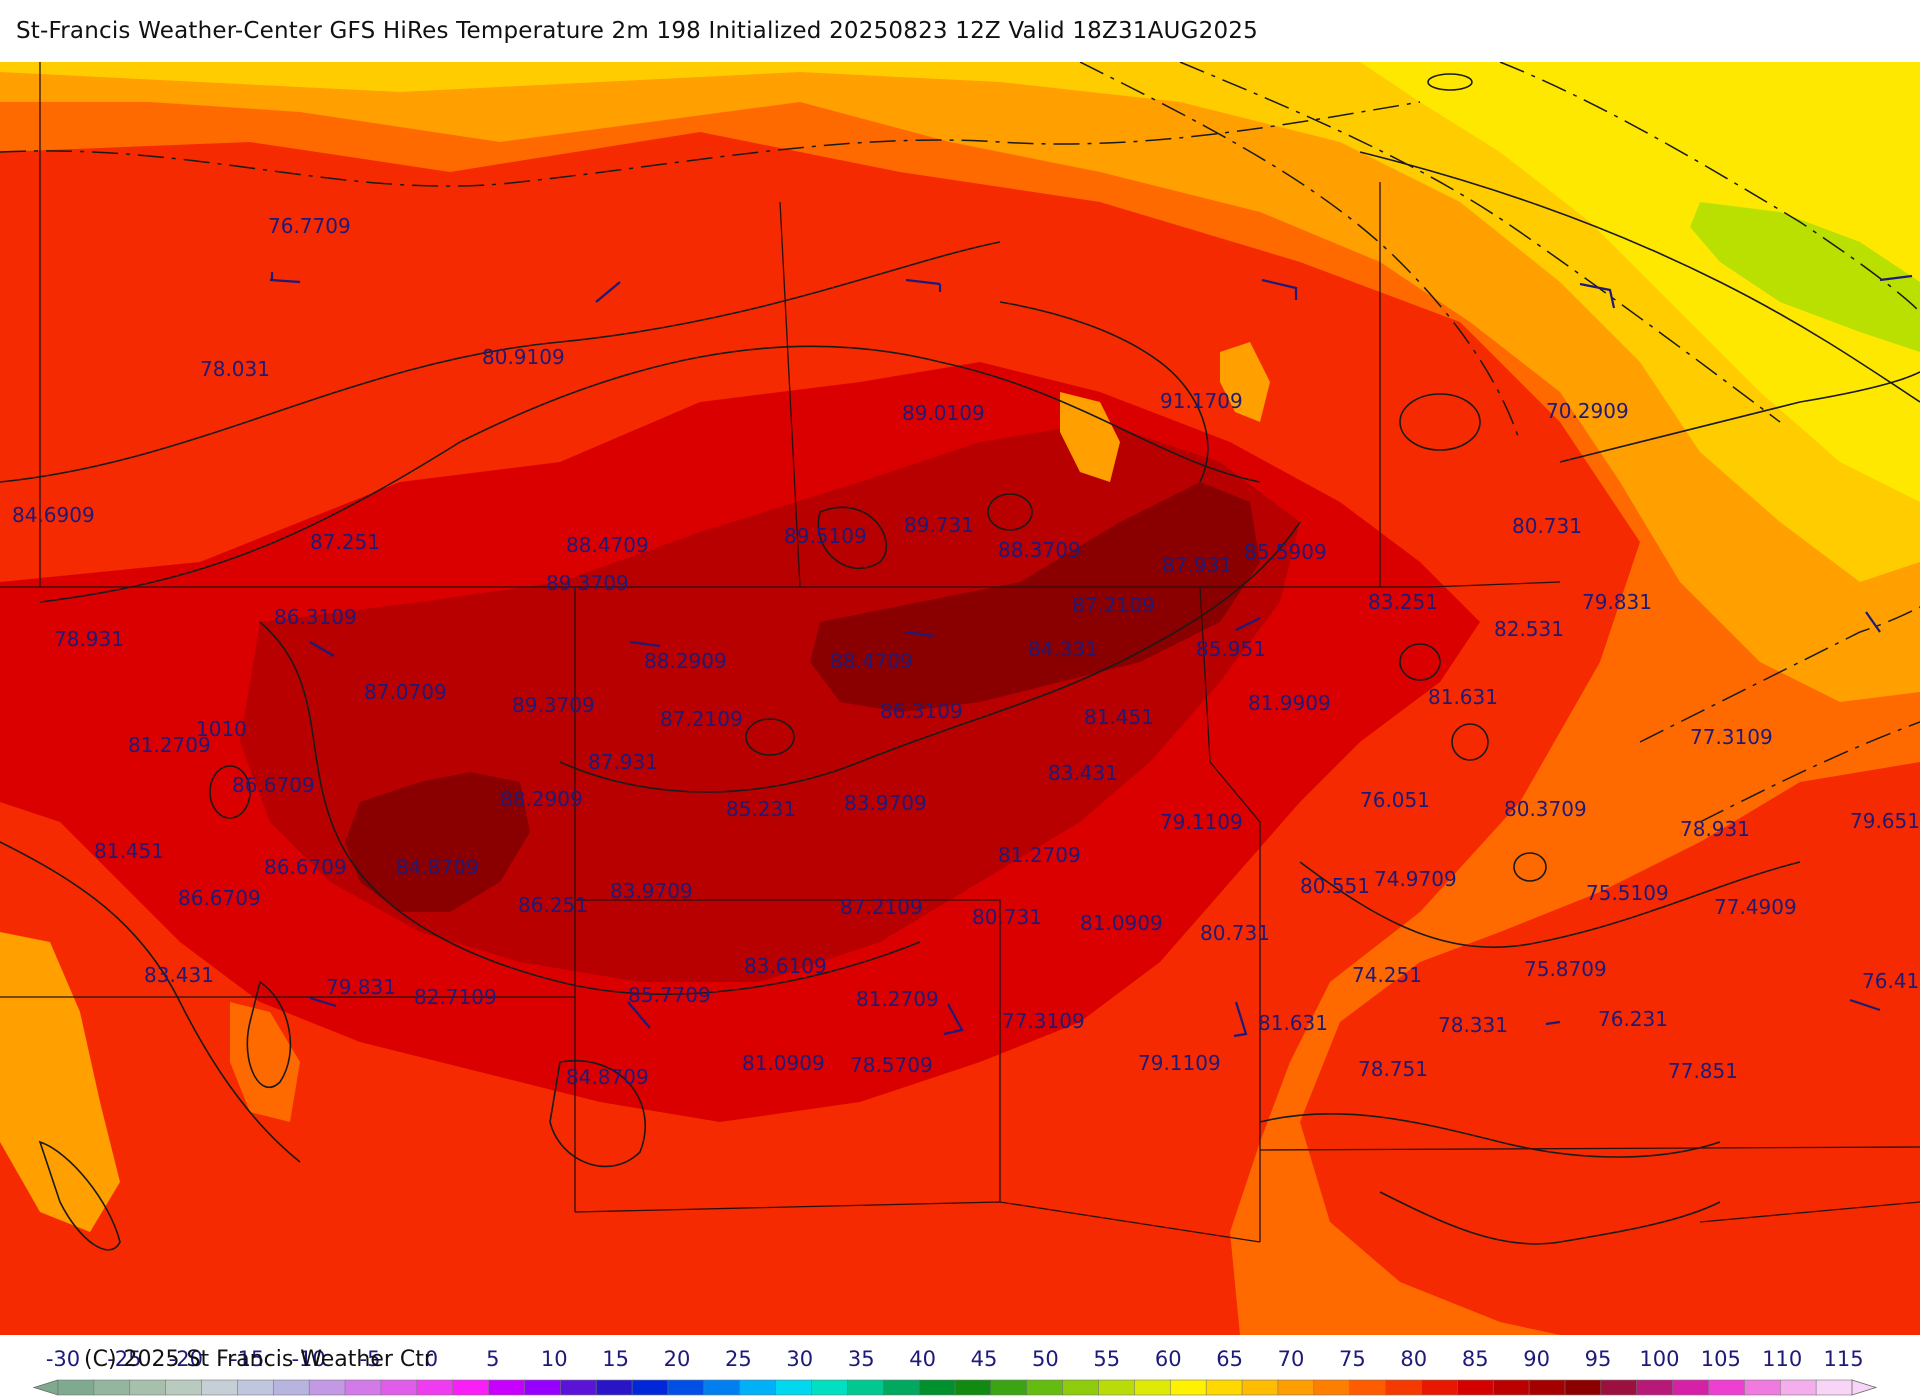 Image resolution: width=1920 pixels, height=1400 pixels. Describe the element at coordinates (1545, 809) in the screenshot. I see `value-label: 80.3709` at that location.